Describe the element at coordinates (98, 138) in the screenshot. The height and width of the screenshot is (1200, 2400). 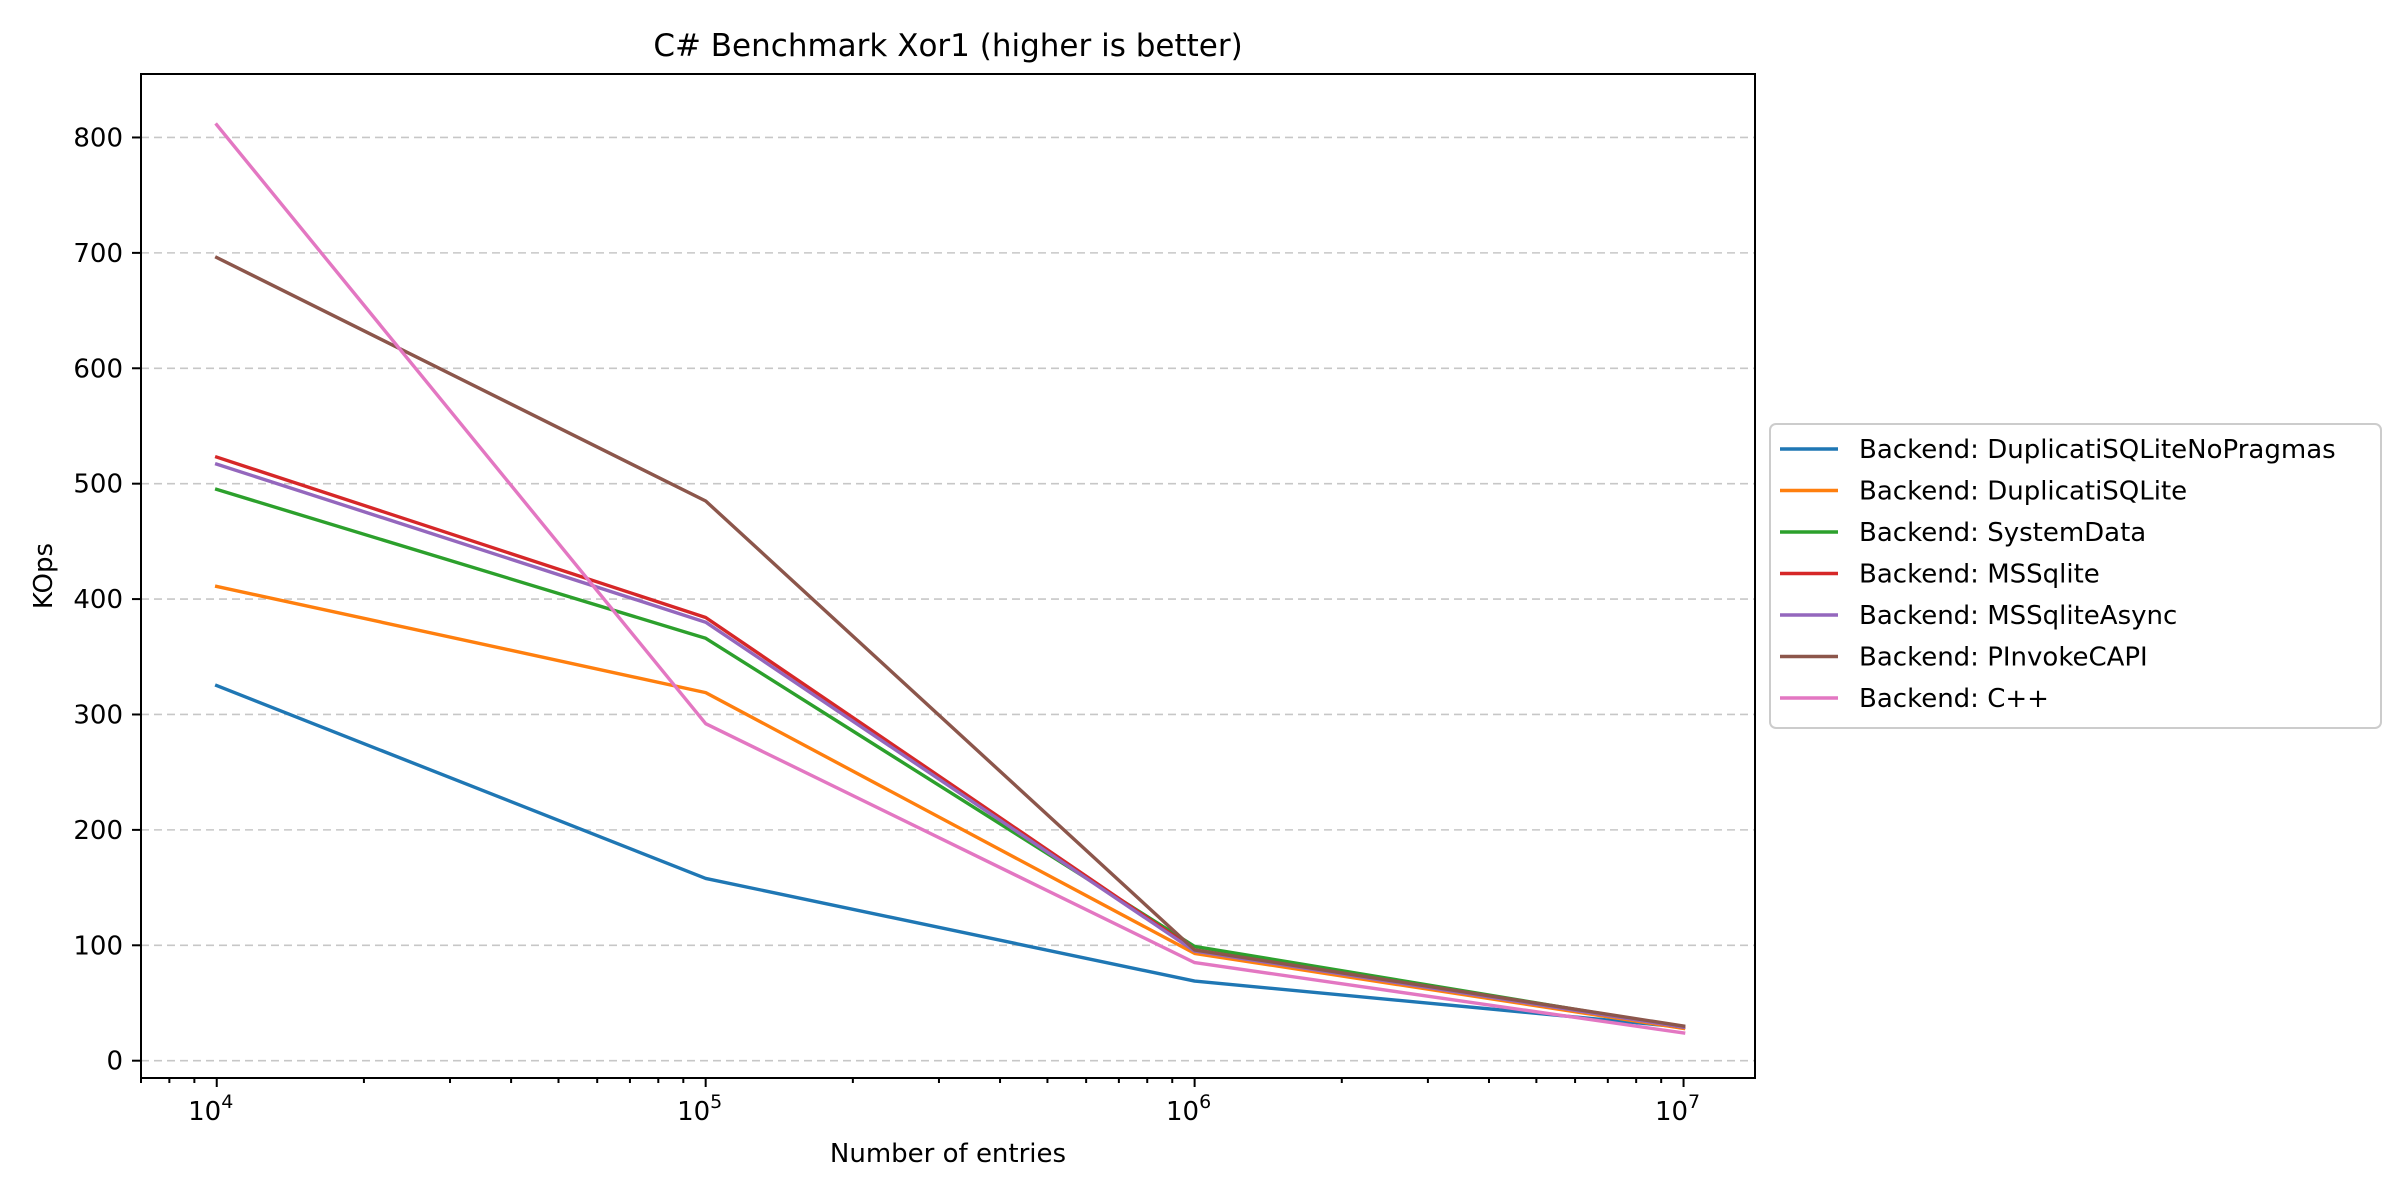
I see `y-tick-label: 800` at that location.